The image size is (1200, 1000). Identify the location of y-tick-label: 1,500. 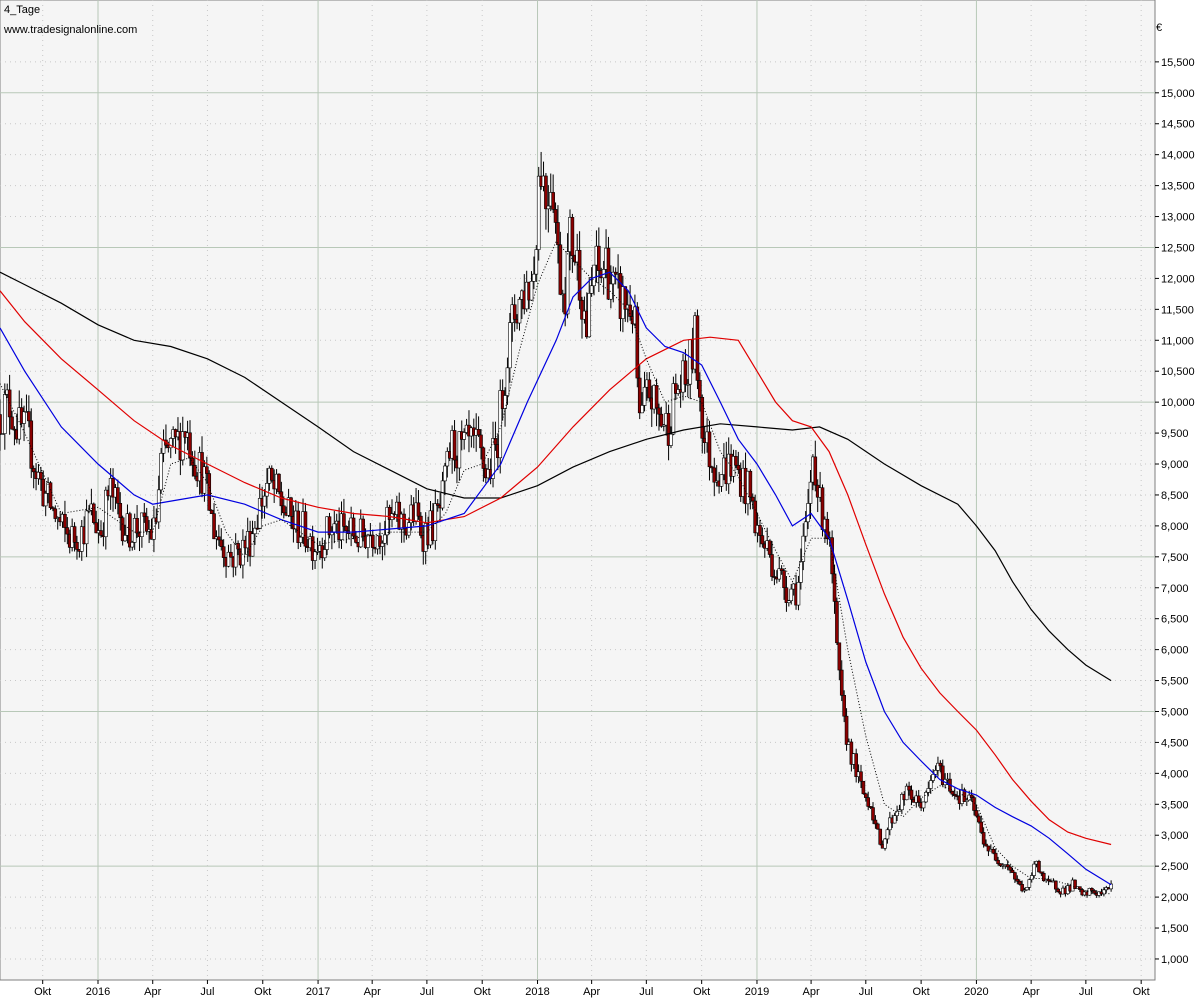
(1175, 929).